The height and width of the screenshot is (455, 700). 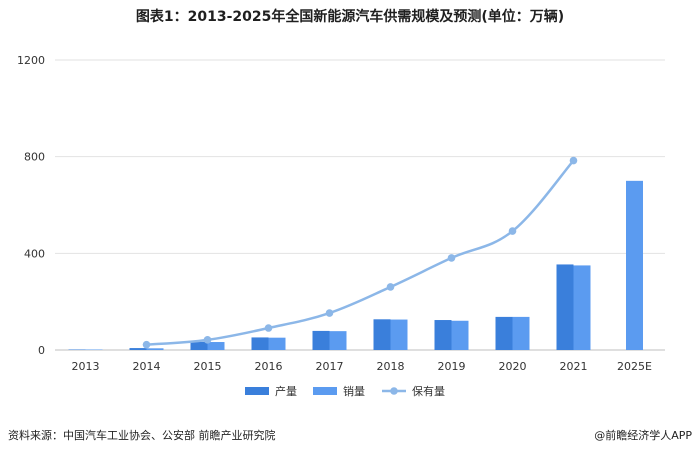 I want to click on legend-swatch-marker, so click(x=394, y=391).